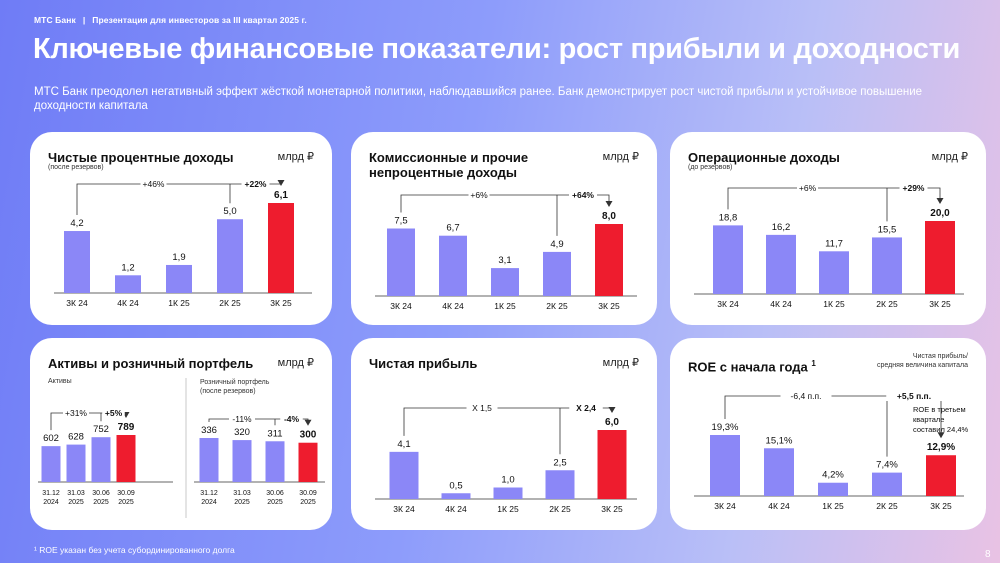  I want to click on card-title-text: ROE с начала года, so click(748, 367).